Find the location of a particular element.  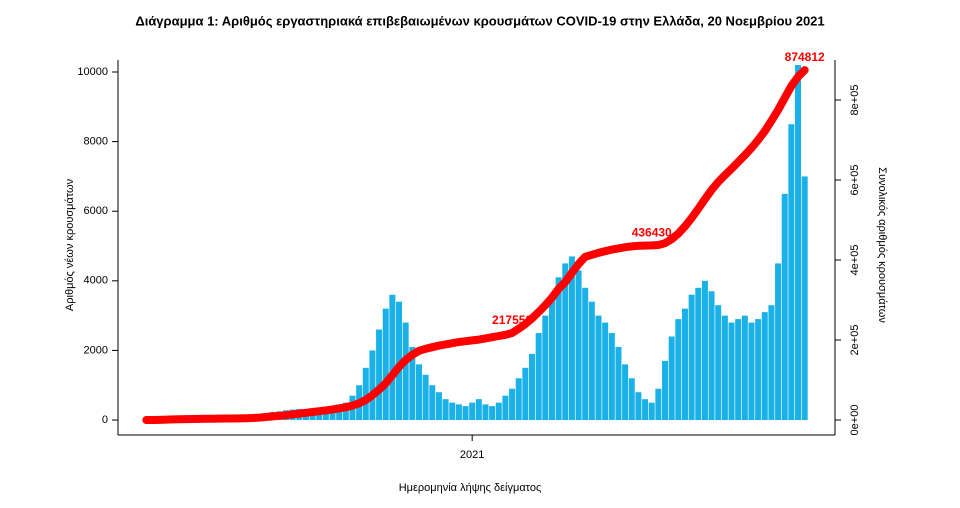

y-tick-label: 0 is located at coordinates (105, 420).